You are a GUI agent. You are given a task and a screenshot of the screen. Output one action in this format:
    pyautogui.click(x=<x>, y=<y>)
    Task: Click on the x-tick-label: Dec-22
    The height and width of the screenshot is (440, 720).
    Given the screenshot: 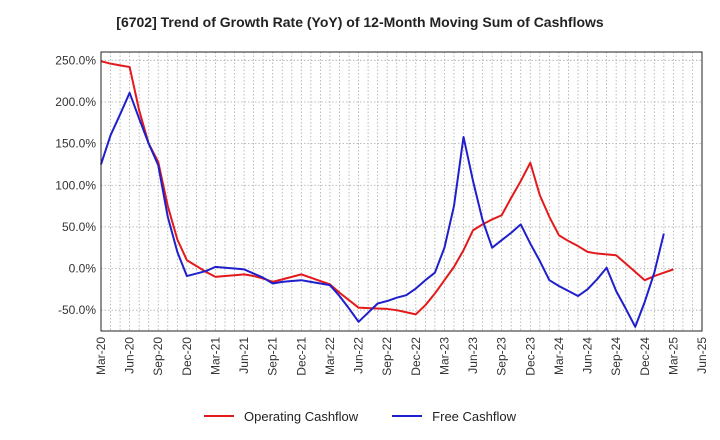 What is the action you would take?
    pyautogui.click(x=416, y=356)
    